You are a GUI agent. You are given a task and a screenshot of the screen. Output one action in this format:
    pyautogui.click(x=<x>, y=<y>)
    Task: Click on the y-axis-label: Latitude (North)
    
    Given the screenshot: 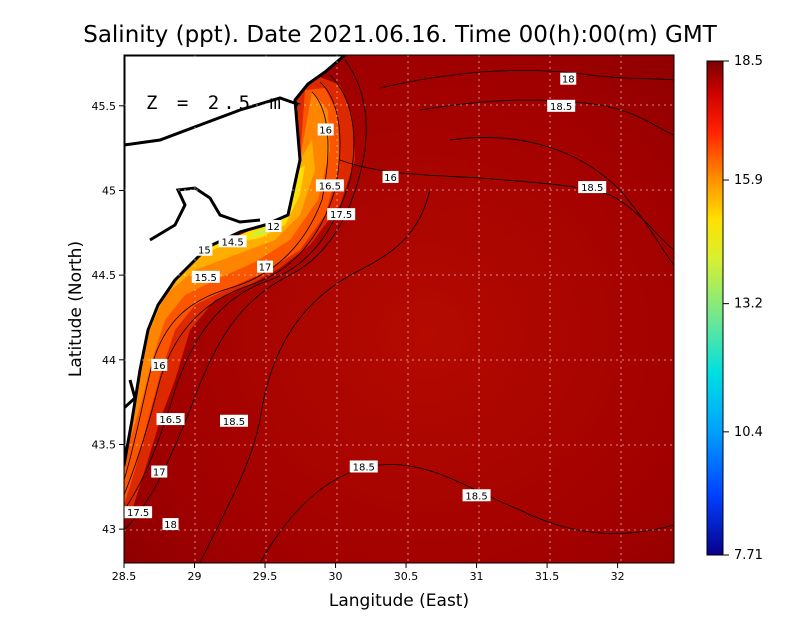 What is the action you would take?
    pyautogui.click(x=76, y=309)
    